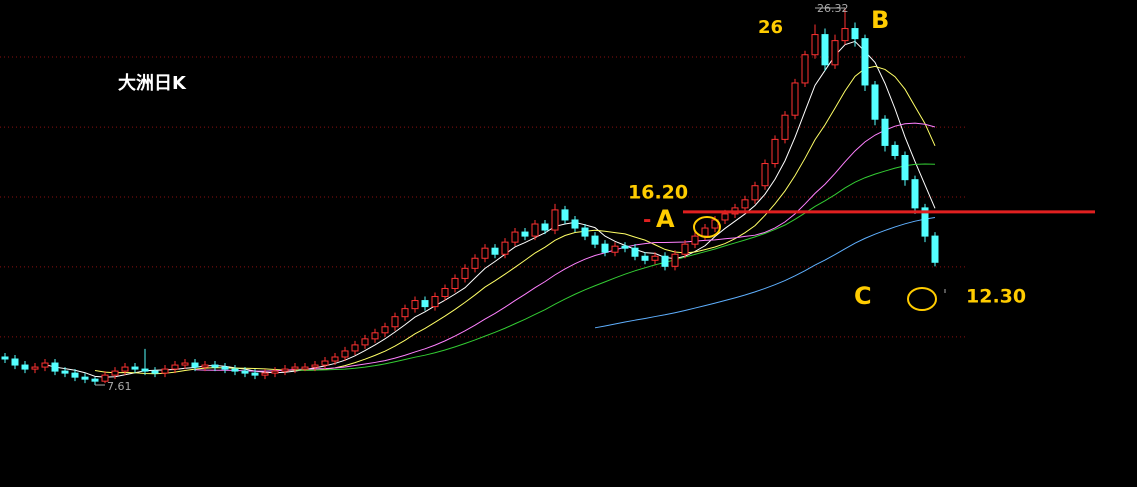  Describe the element at coordinates (658, 193) in the screenshot. I see `annotation: 16.20` at that location.